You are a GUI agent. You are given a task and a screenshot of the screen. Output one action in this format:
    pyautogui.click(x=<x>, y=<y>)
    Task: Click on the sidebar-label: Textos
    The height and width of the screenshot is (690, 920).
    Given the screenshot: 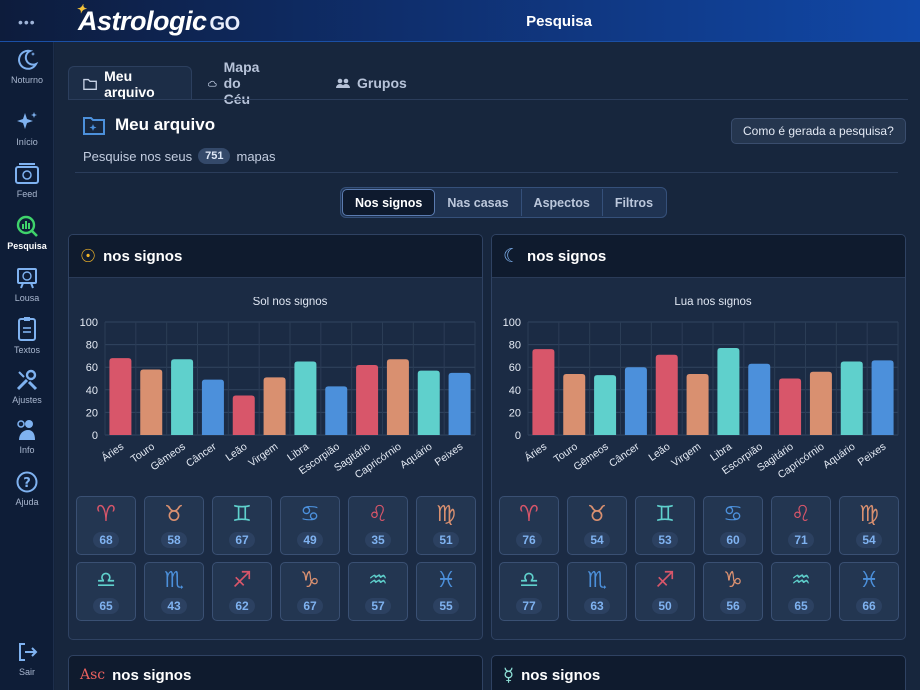 What is the action you would take?
    pyautogui.click(x=26, y=350)
    